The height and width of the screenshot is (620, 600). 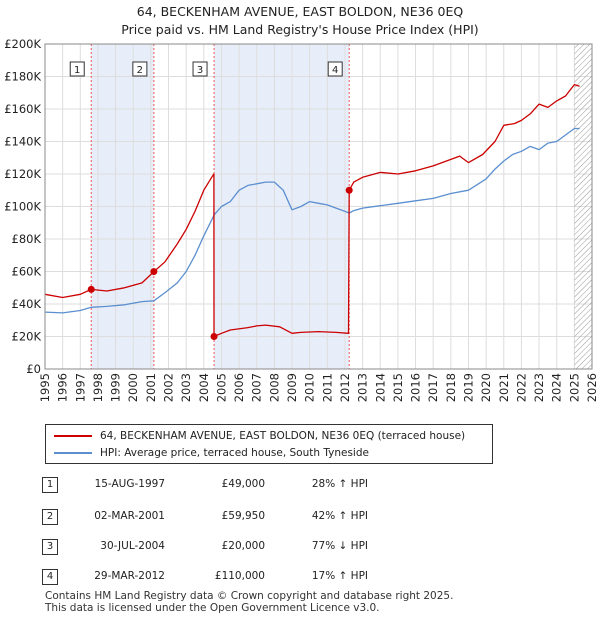 What do you see at coordinates (292, 387) in the screenshot?
I see `x-tick-label: 2009` at bounding box center [292, 387].